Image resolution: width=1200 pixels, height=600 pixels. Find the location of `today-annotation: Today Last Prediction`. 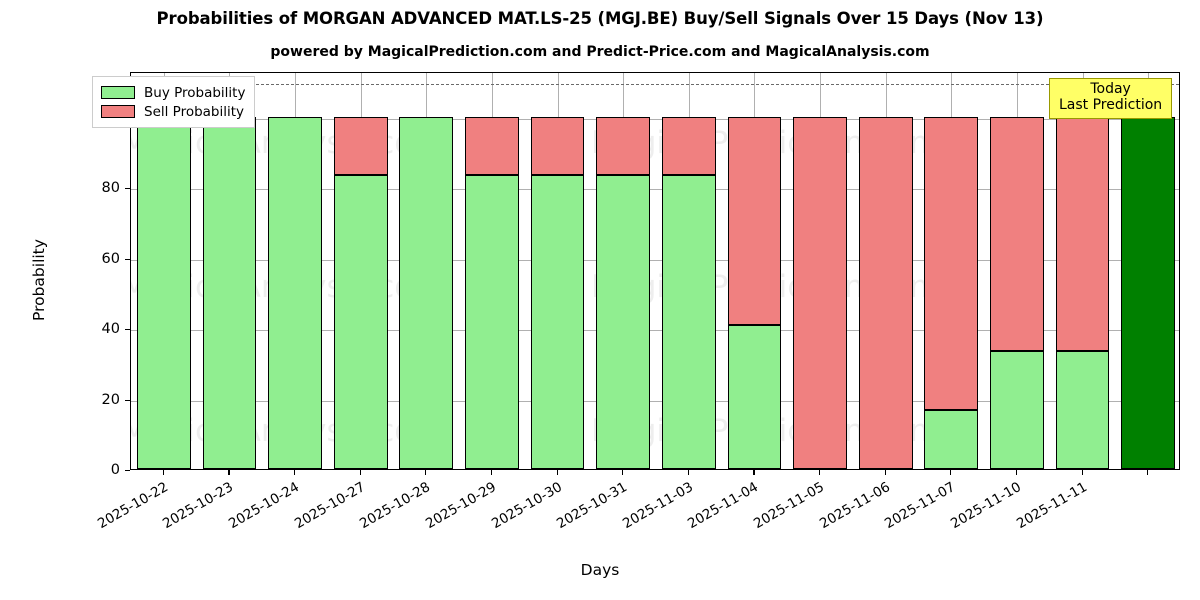

today-annotation: Today Last Prediction is located at coordinates (1111, 99).